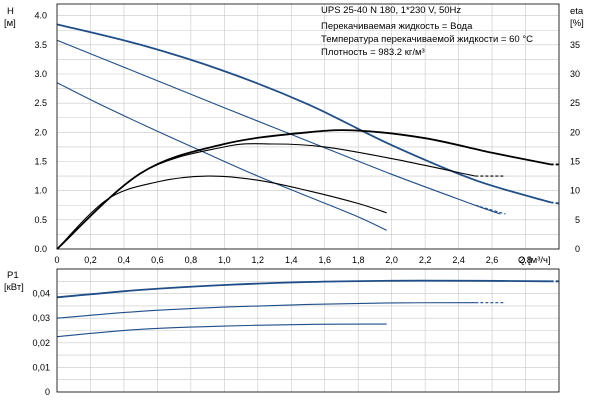  Describe the element at coordinates (10, 23) in the screenshot. I see `y-axis-unit: [м]` at that location.